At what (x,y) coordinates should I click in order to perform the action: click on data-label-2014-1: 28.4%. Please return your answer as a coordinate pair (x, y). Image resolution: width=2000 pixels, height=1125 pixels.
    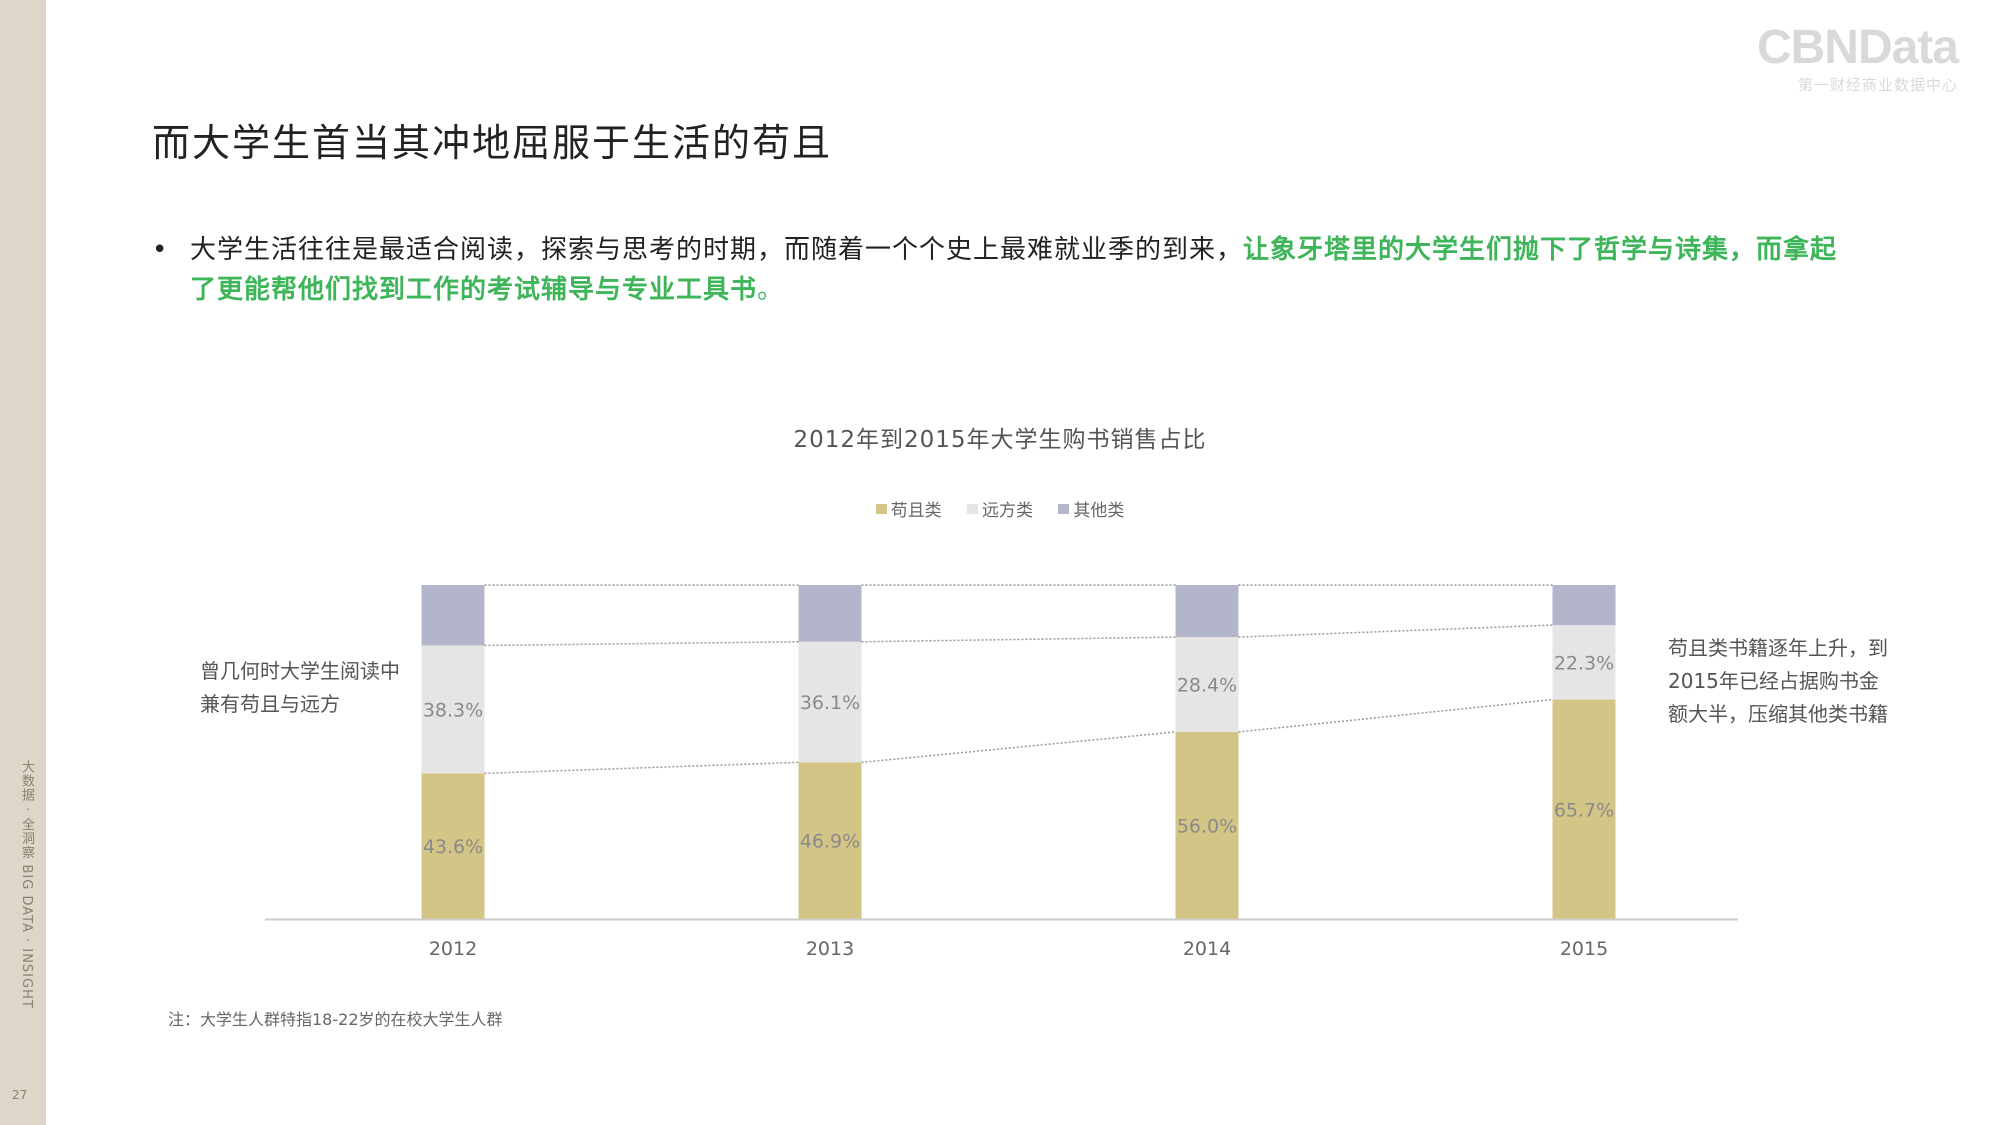
    Looking at the image, I should click on (1207, 686).